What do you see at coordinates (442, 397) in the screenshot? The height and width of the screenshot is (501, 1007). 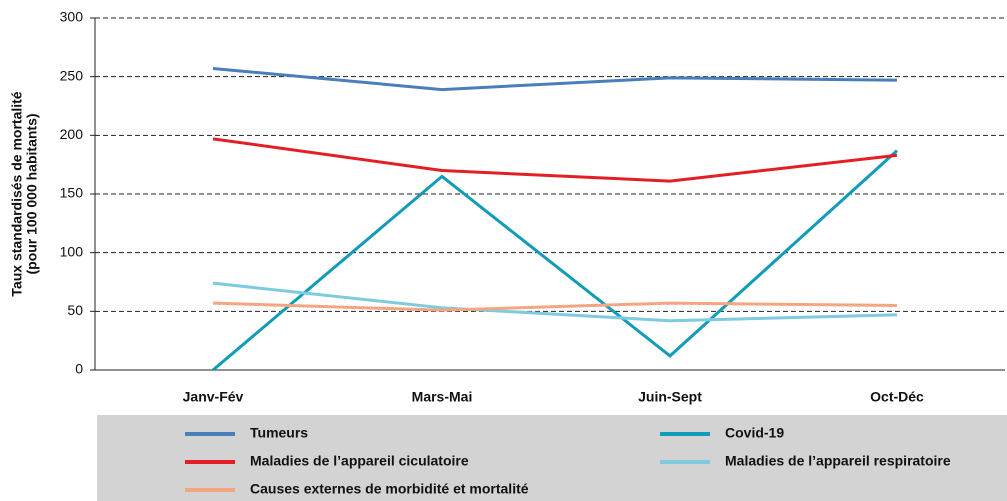 I see `x-tick-label: Mars-Mai` at bounding box center [442, 397].